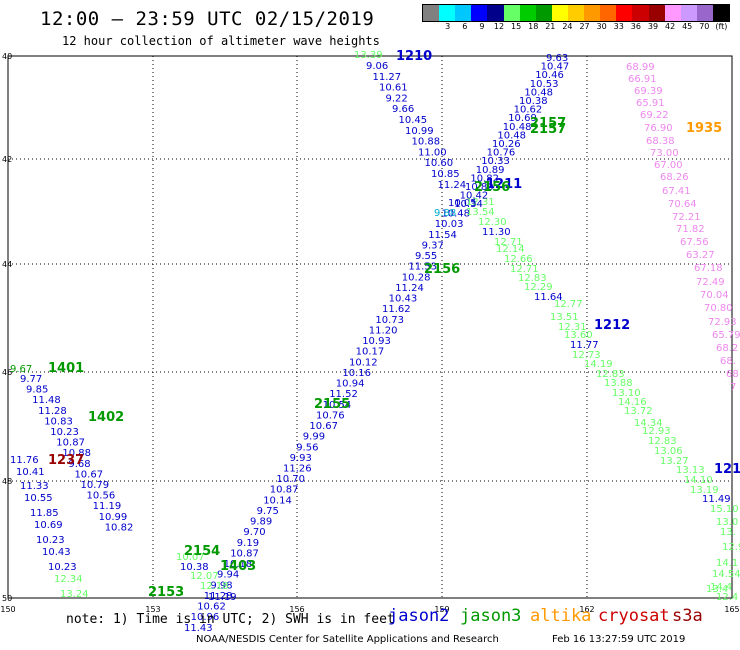  I want to click on wave-height-value: 10.56, so click(101, 496).